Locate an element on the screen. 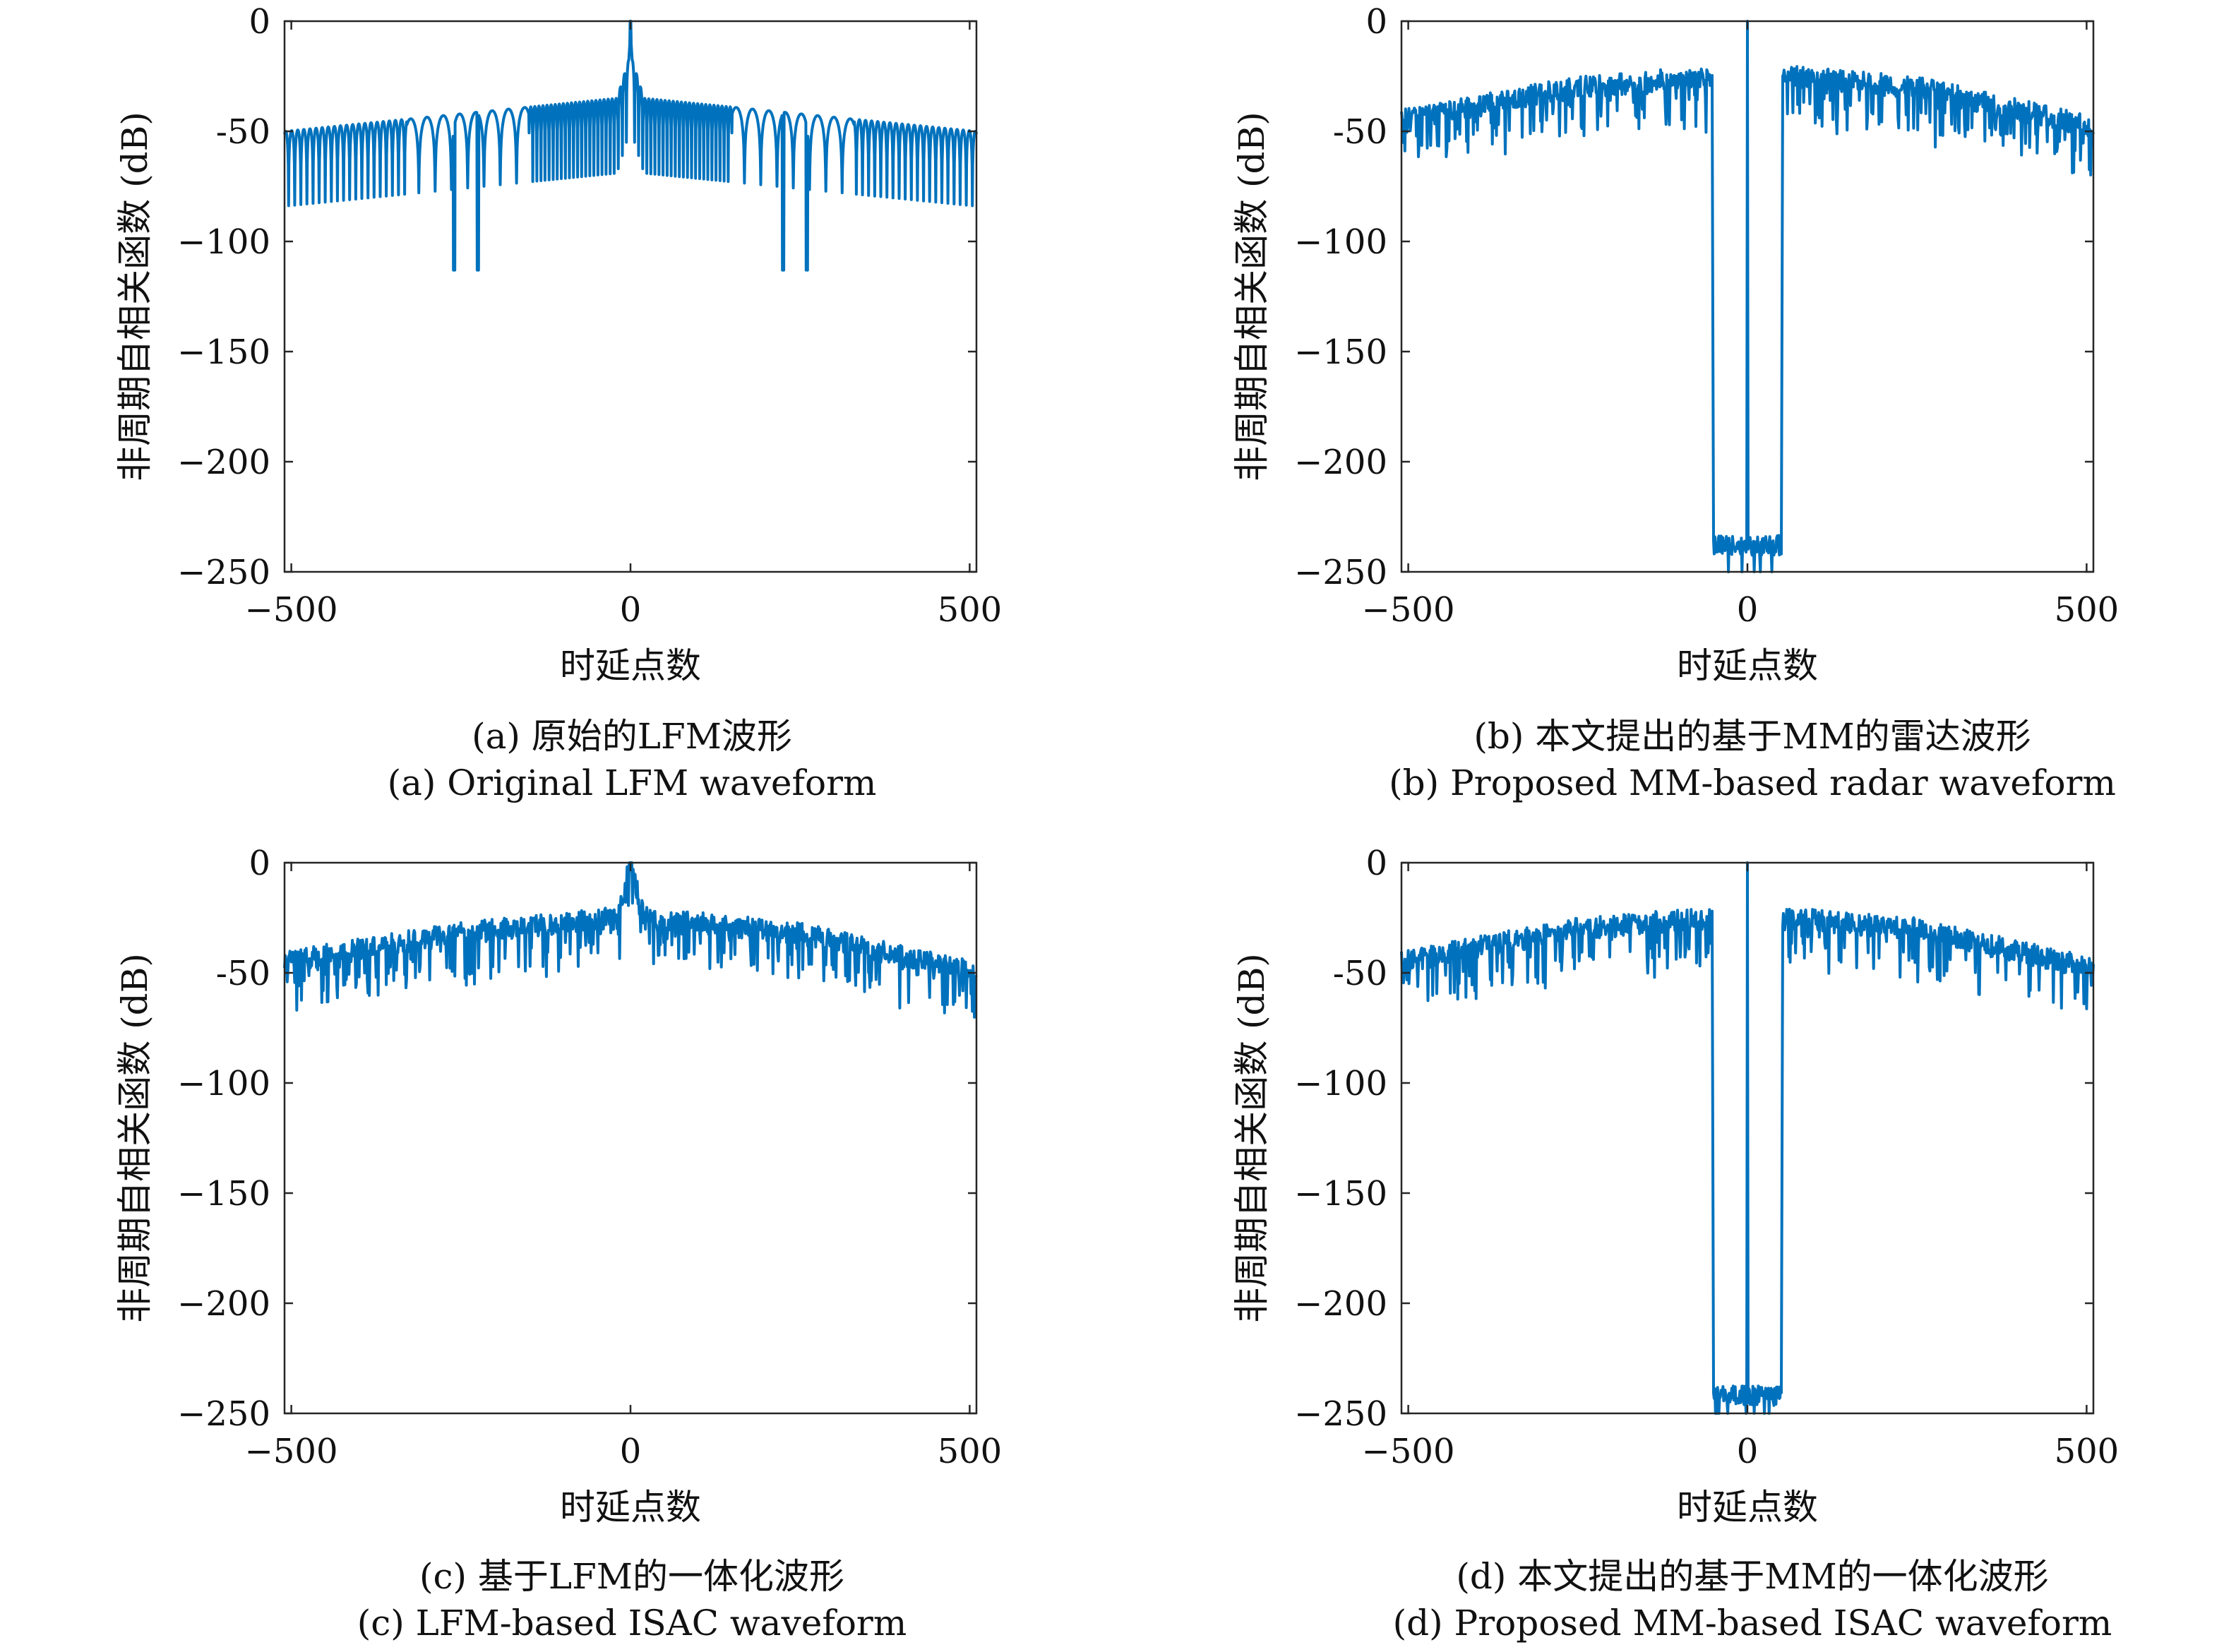  x-tick-label-b: 0 is located at coordinates (1748, 610).